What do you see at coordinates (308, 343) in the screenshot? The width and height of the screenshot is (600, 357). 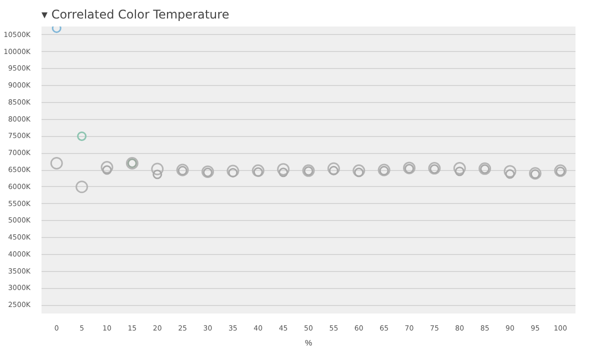 I see `x-axis-title: %` at bounding box center [308, 343].